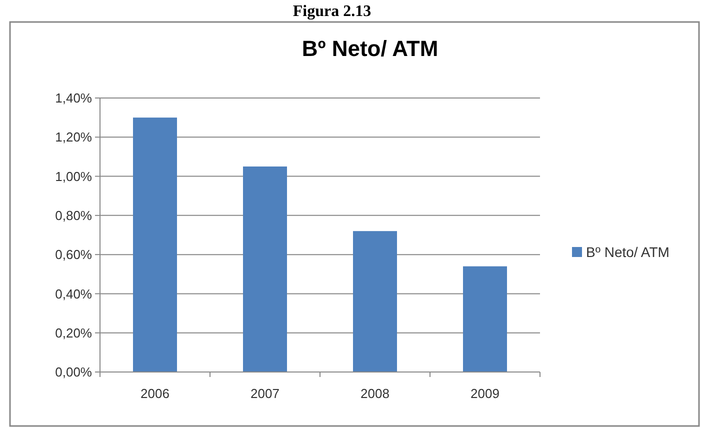 The height and width of the screenshot is (429, 704). I want to click on legend-label: Bº Neto/ ATM, so click(628, 252).